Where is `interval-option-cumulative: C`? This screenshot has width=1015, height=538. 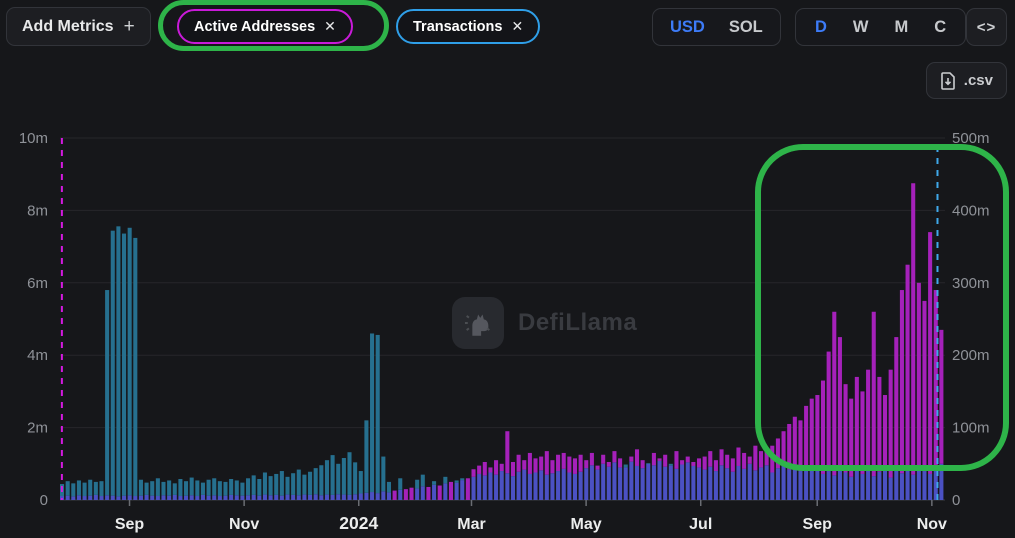 interval-option-cumulative: C is located at coordinates (940, 26).